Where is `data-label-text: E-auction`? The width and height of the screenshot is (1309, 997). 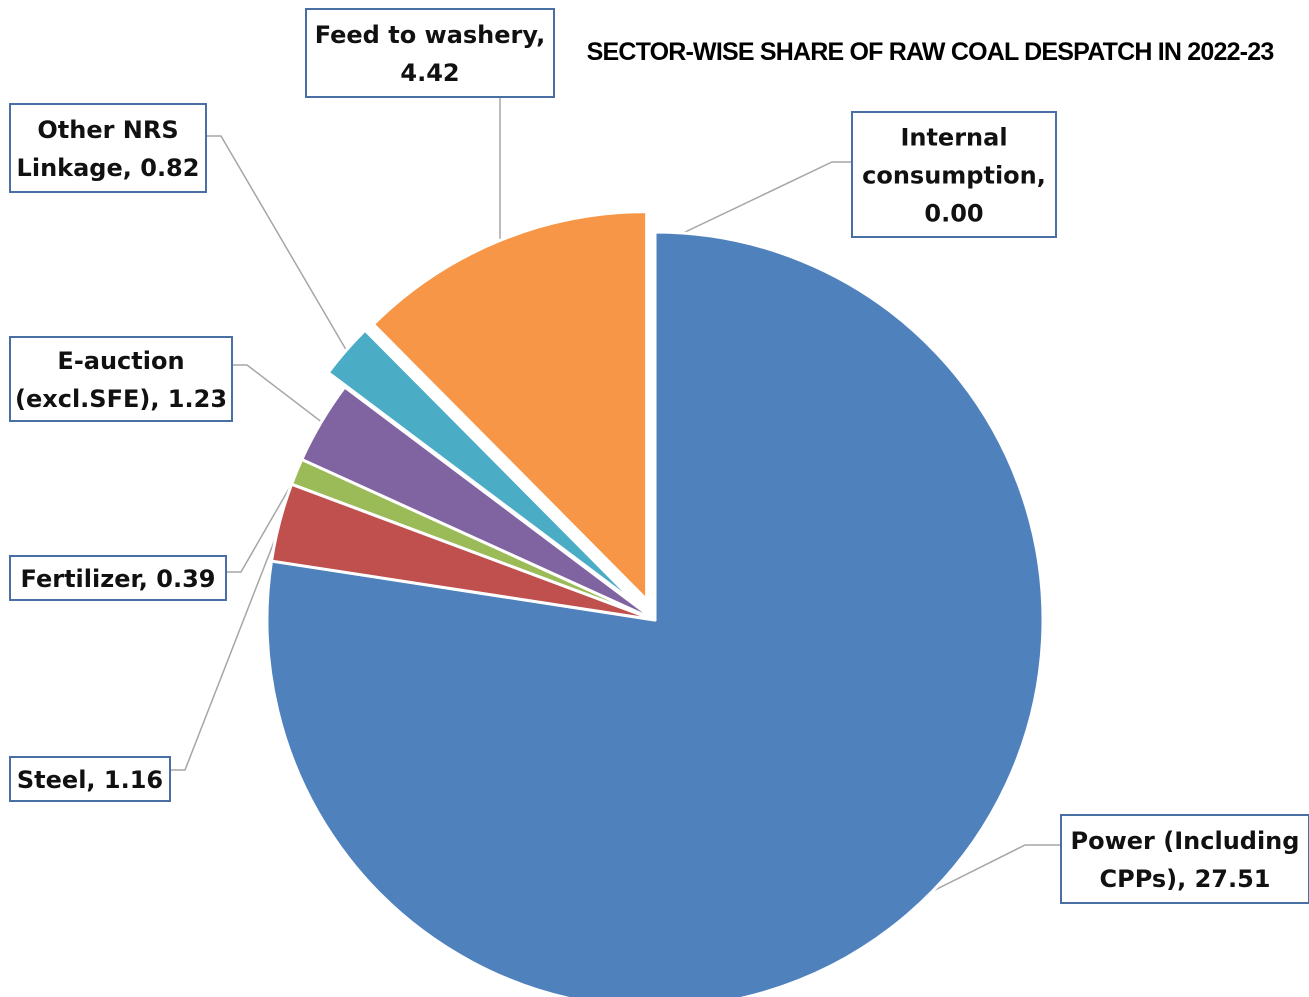 data-label-text: E-auction is located at coordinates (120, 361).